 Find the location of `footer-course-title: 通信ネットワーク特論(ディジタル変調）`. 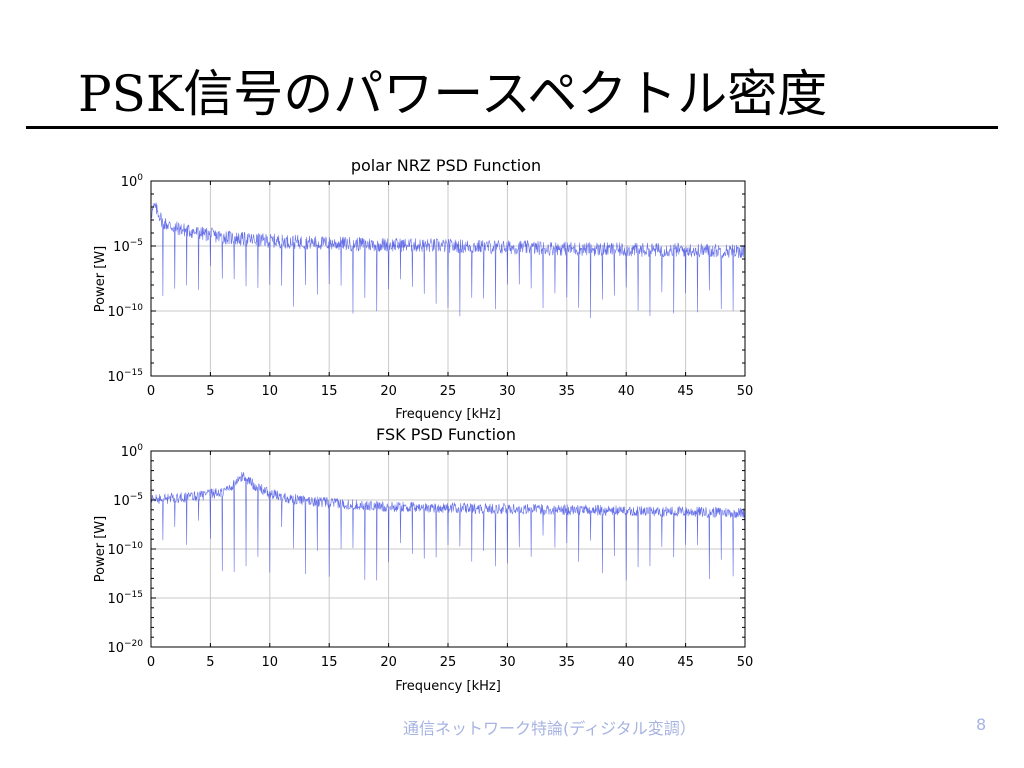

footer-course-title: 通信ネットワーク特論(ディジタル変調） is located at coordinates (549, 728).